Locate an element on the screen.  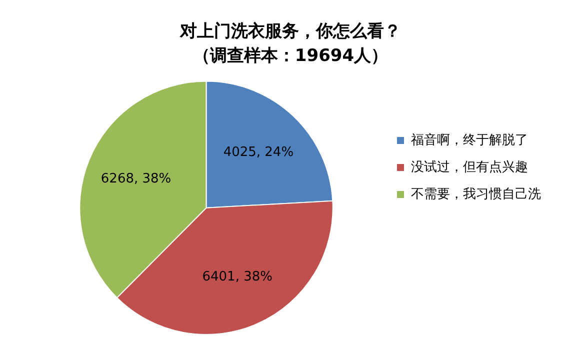
data-label: 6401, 38% is located at coordinates (237, 277).